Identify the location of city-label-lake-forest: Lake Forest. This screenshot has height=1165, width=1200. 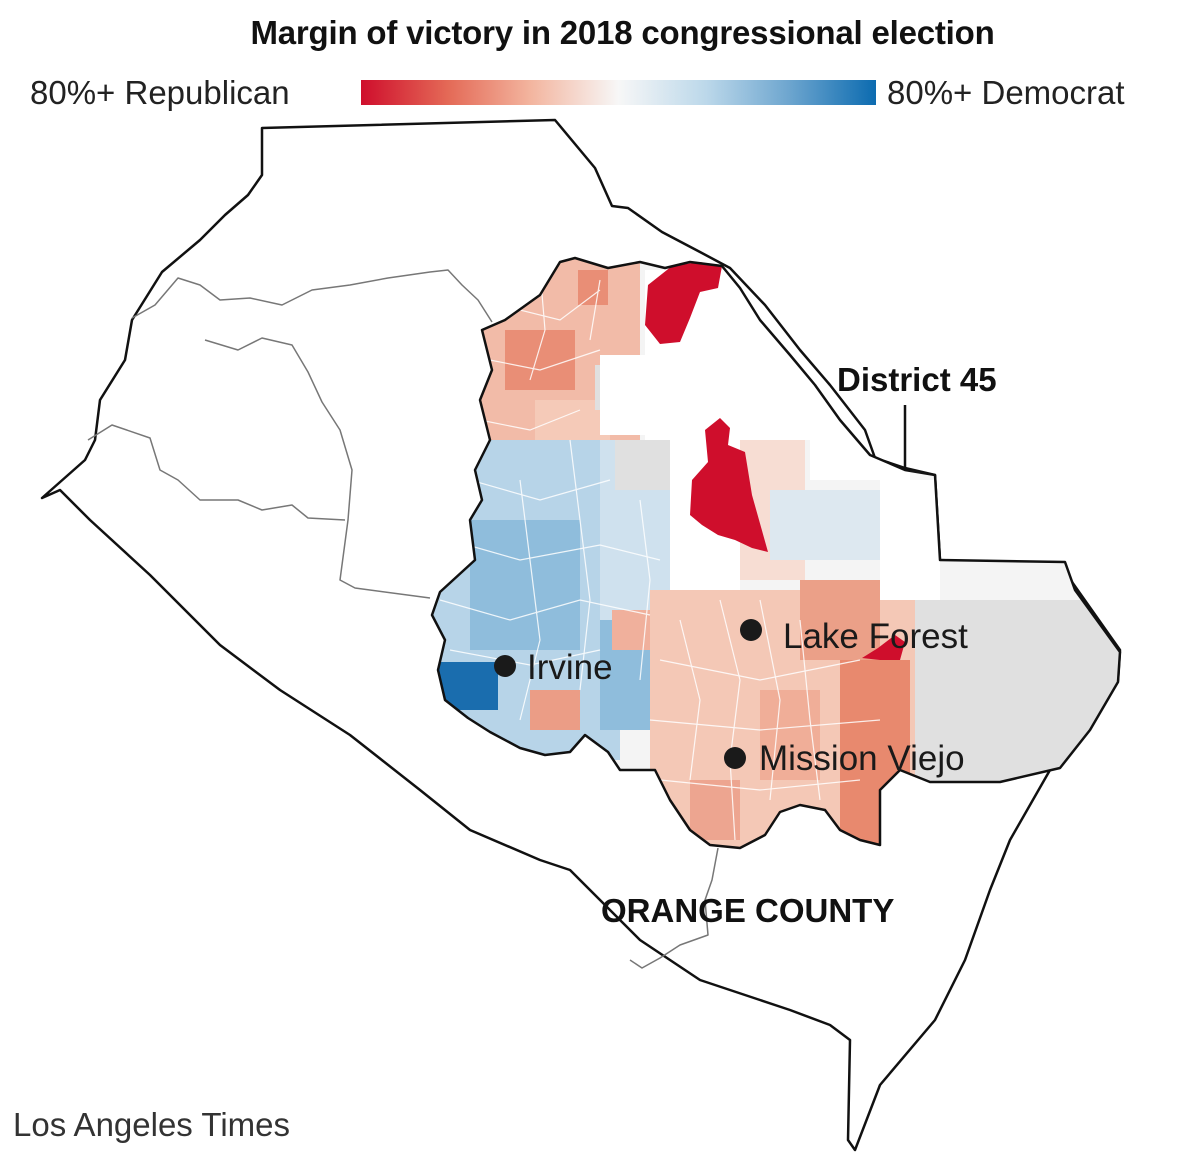
(875, 636).